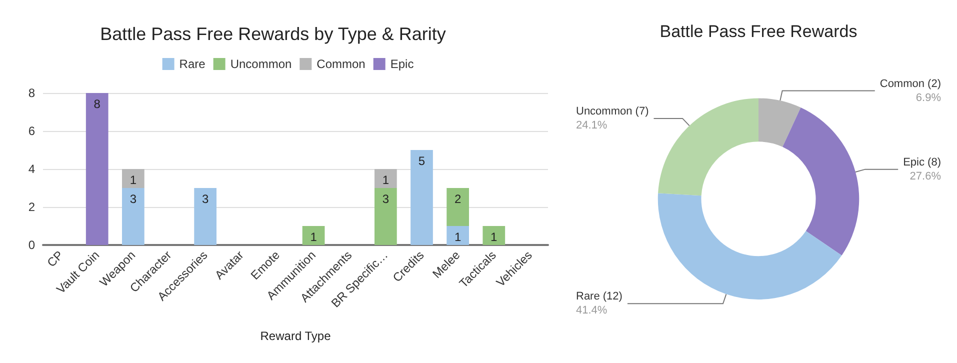 This screenshot has width=957, height=363. Describe the element at coordinates (97, 104) in the screenshot. I see `data-label: 8` at that location.